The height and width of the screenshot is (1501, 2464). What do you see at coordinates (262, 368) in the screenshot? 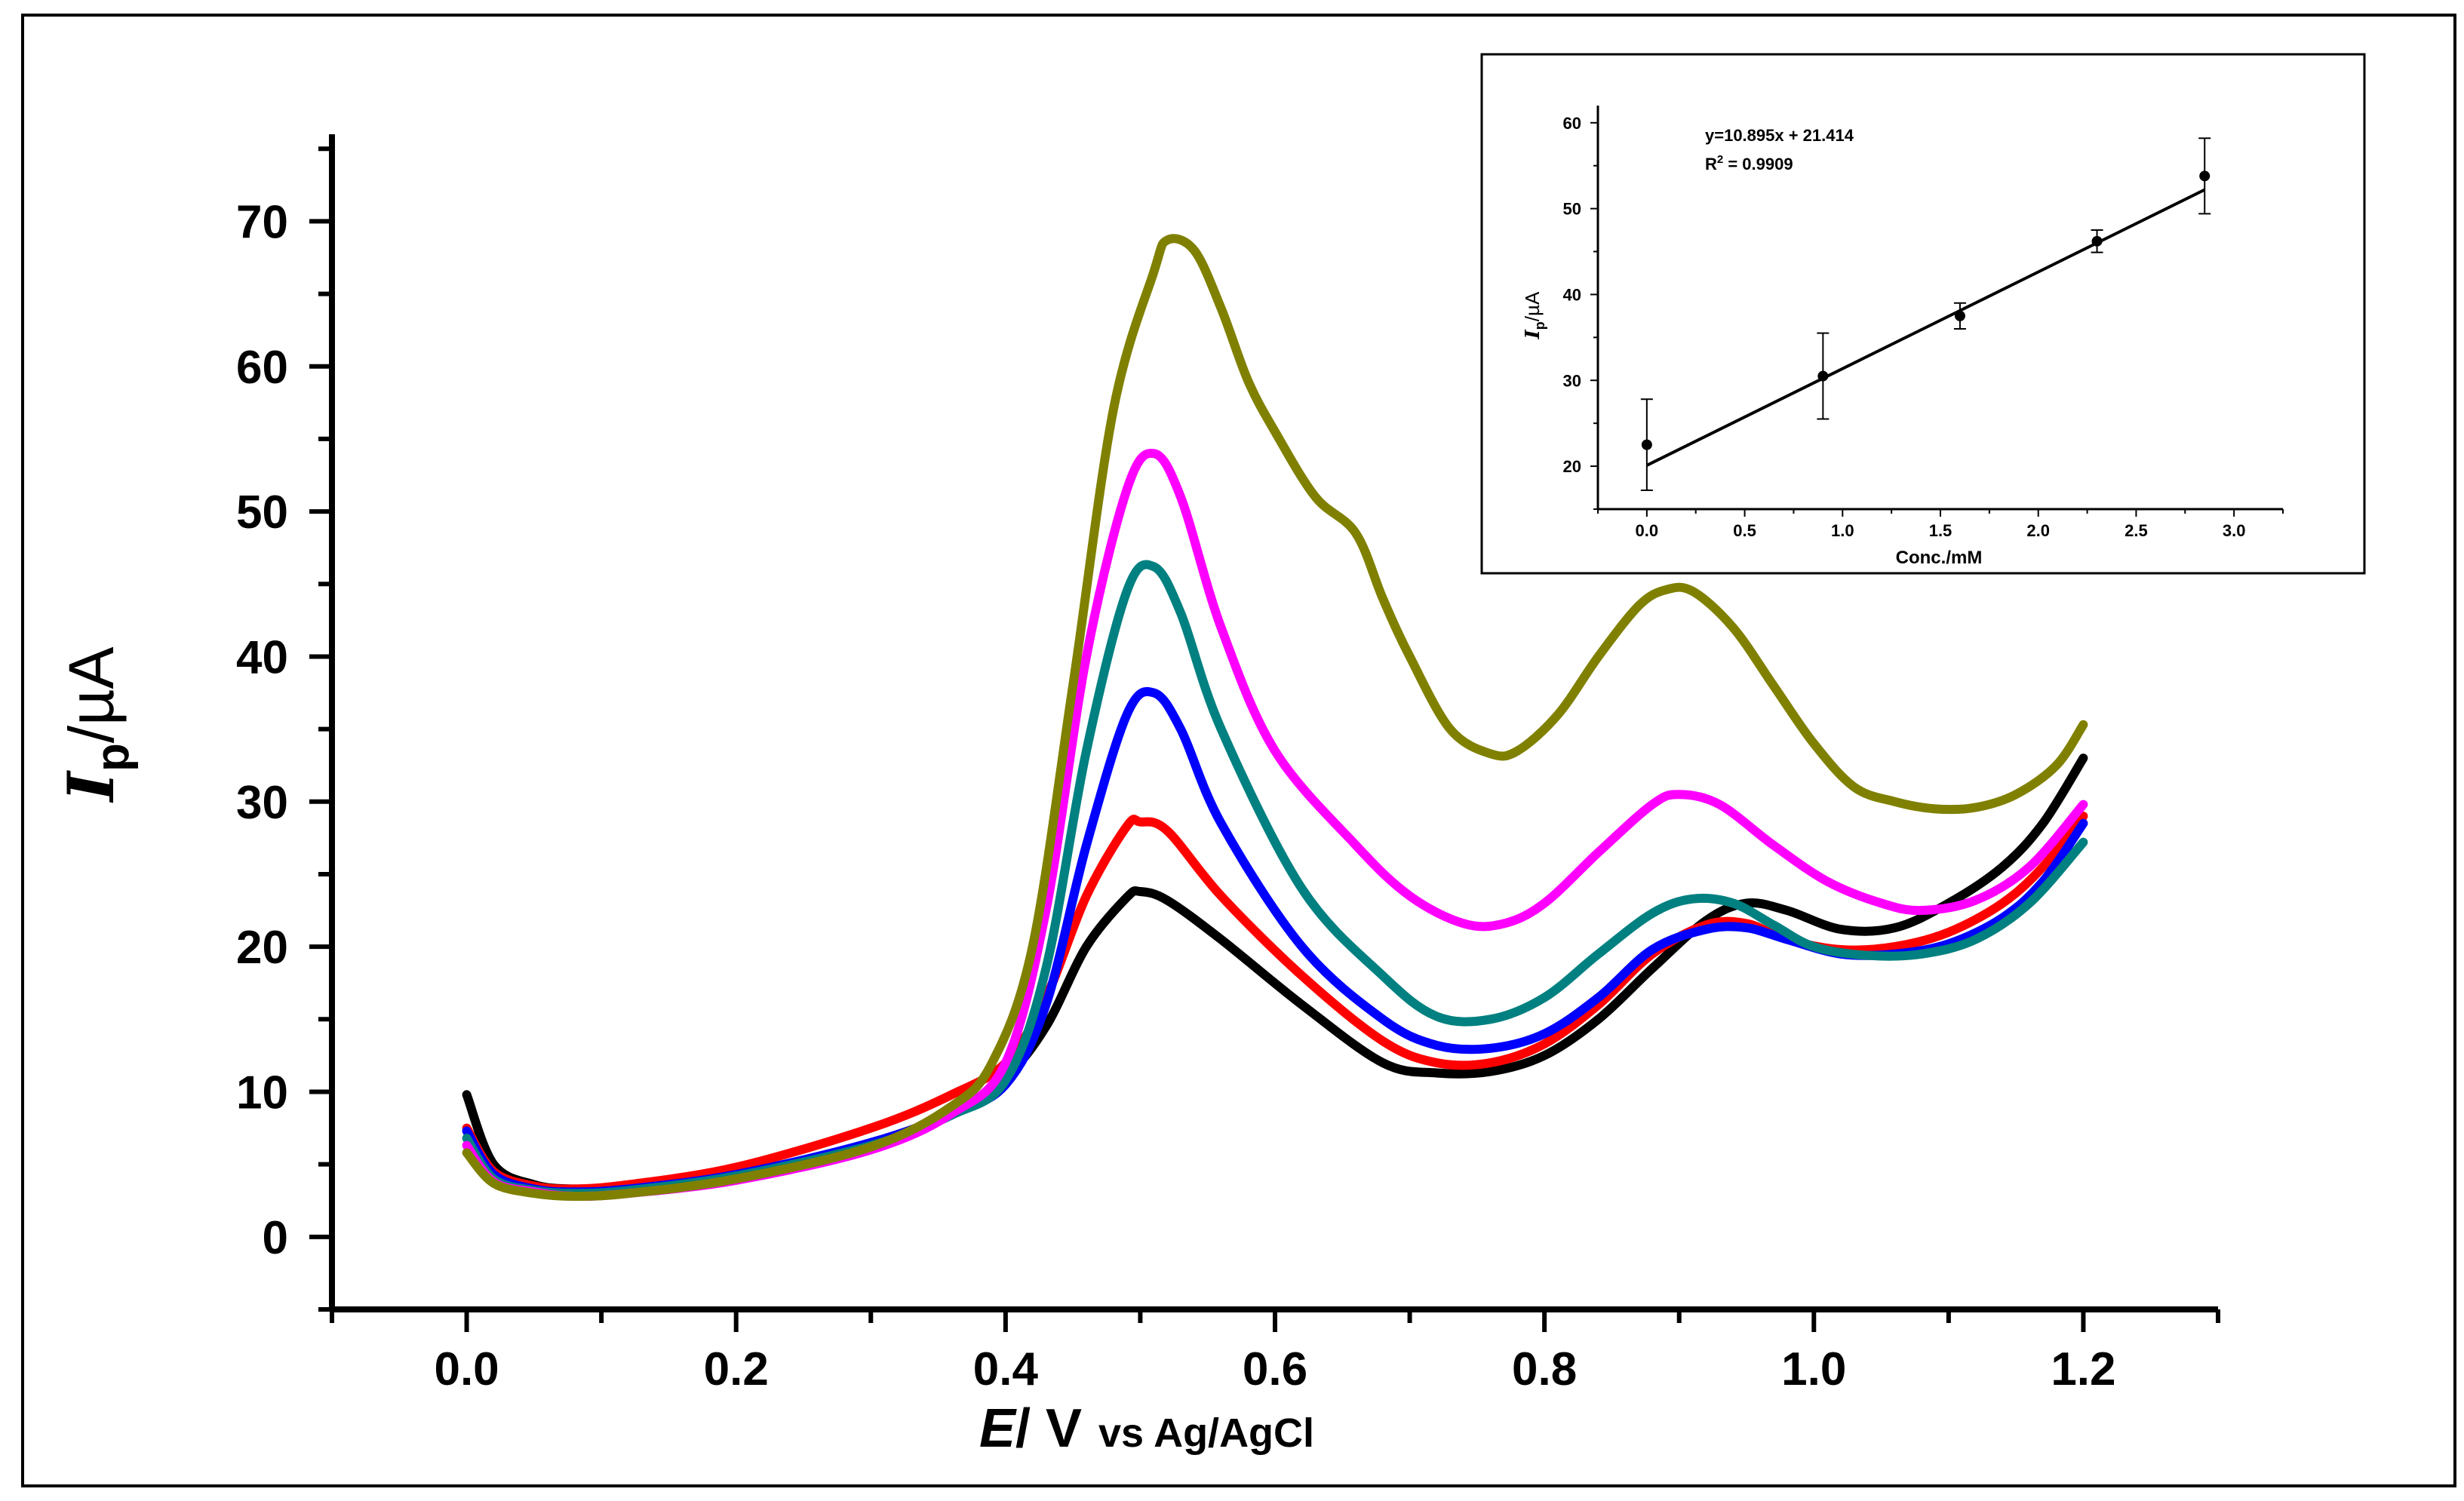
I see `main-y-tick-label: 60` at bounding box center [262, 368].